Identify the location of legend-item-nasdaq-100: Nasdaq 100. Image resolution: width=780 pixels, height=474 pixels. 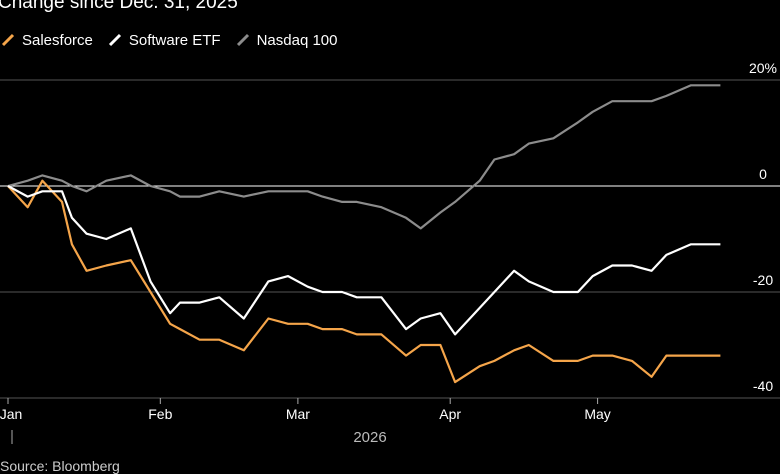
(286, 40).